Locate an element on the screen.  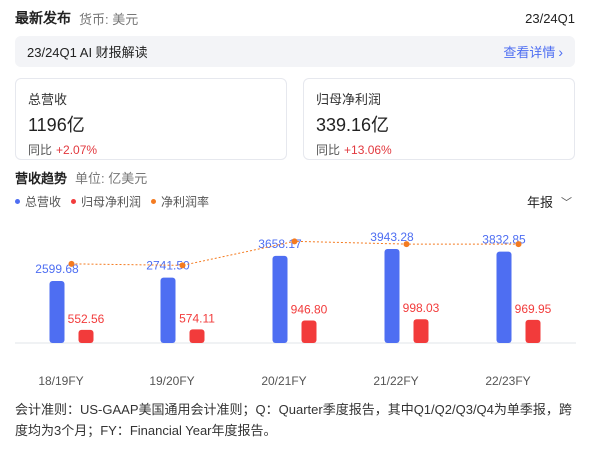
revenue-label: 总营收 is located at coordinates (48, 99).